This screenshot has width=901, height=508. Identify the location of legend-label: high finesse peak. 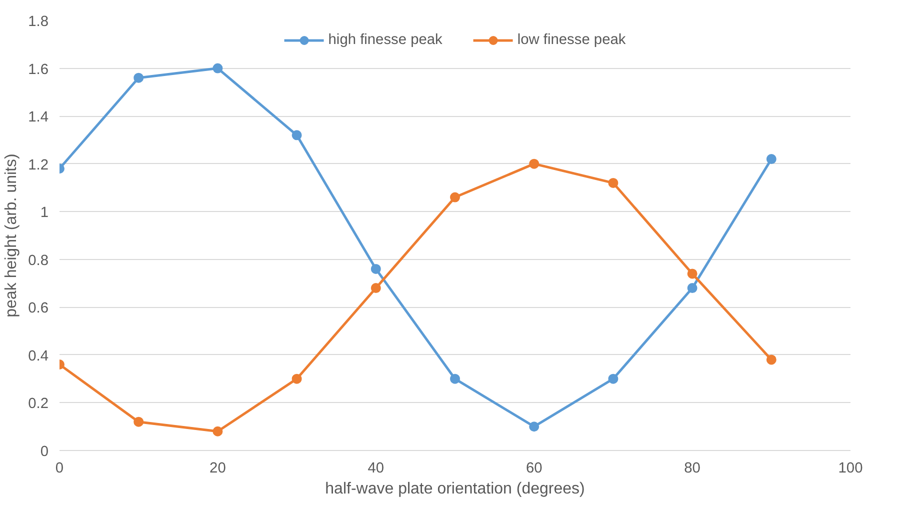
(385, 40).